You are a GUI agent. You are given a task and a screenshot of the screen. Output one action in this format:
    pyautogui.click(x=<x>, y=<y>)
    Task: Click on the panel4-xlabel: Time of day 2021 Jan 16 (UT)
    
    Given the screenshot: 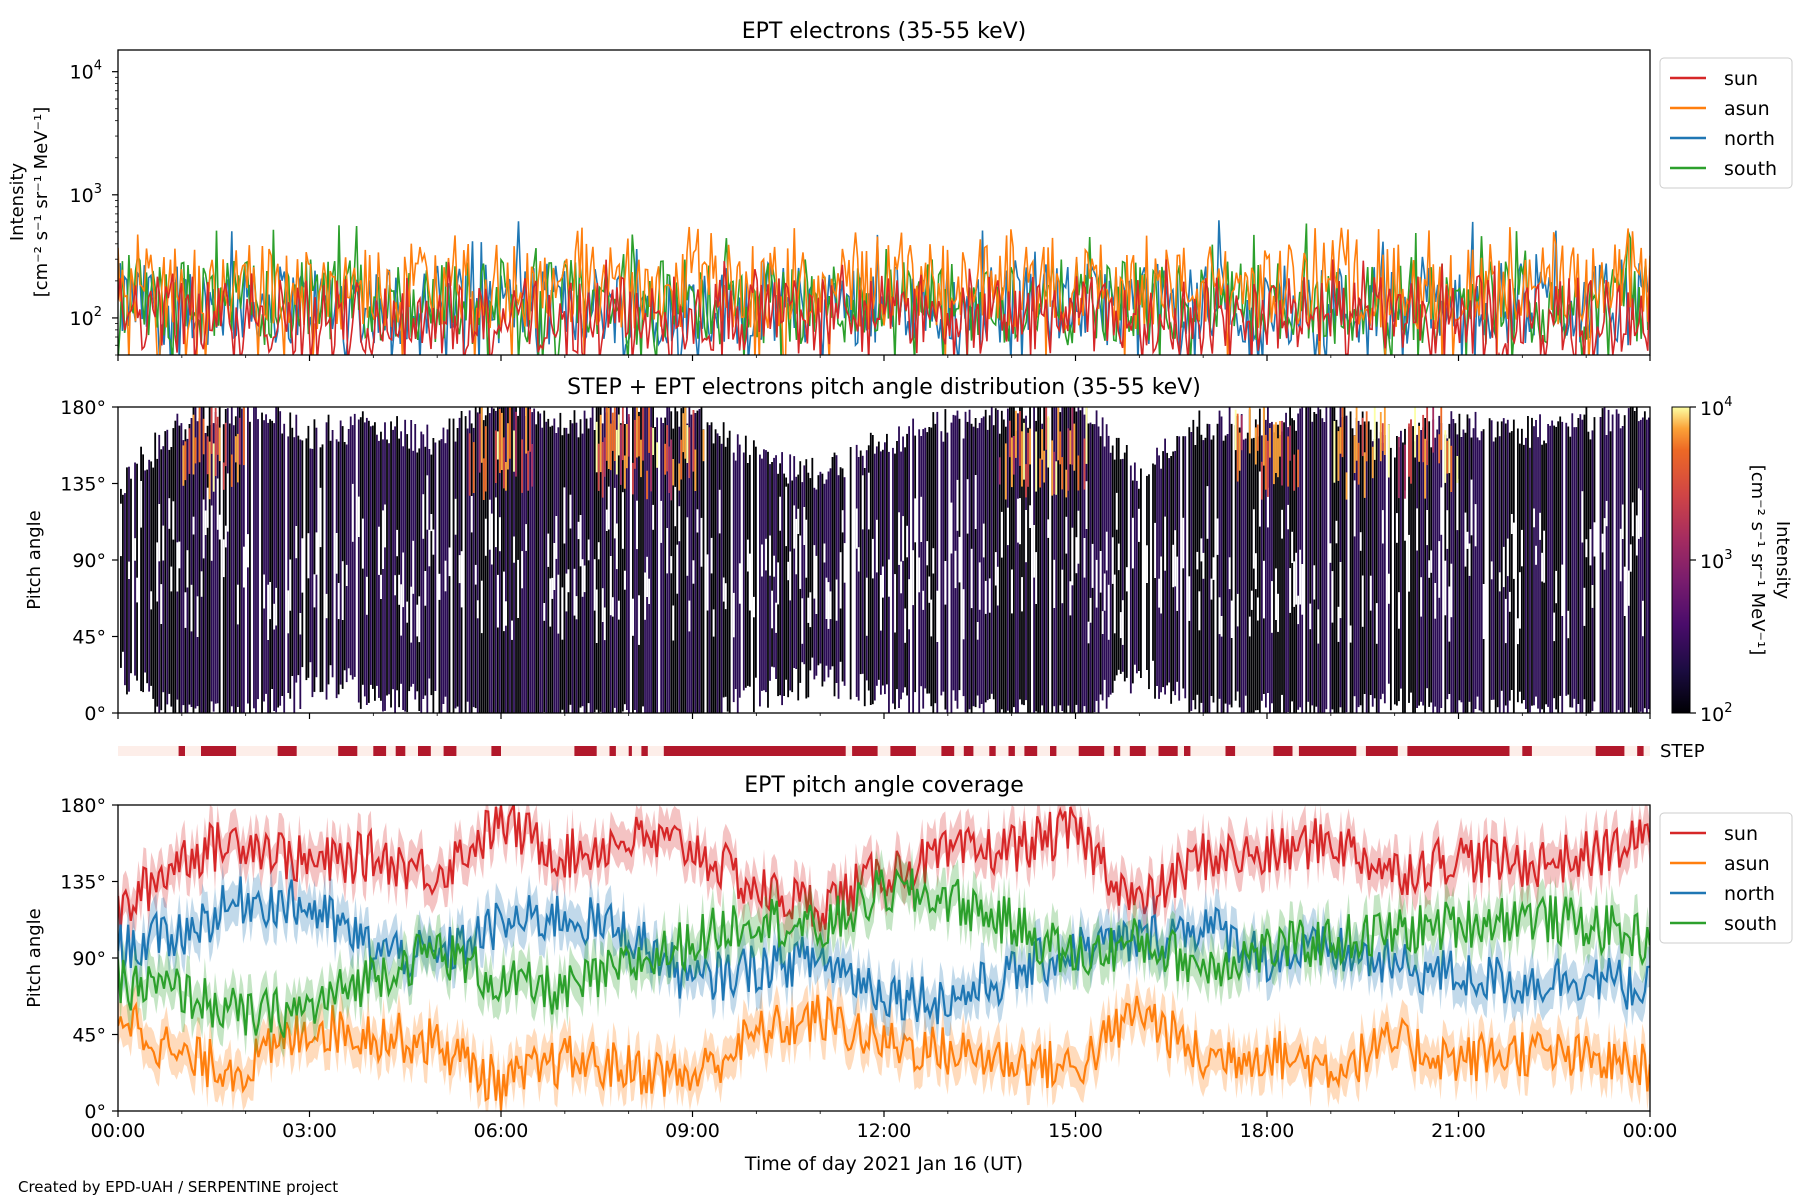 What is the action you would take?
    pyautogui.click(x=883, y=1164)
    